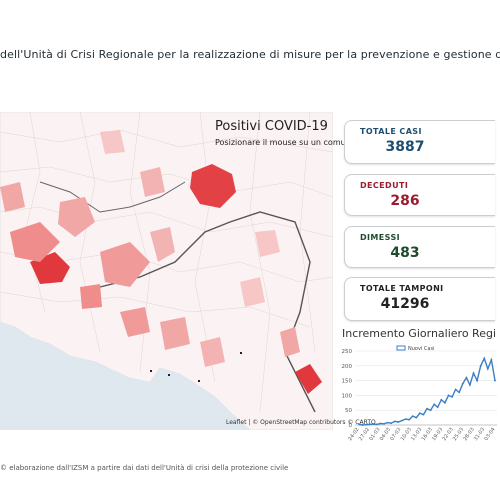  Describe the element at coordinates (285, 142) in the screenshot. I see `map-subtitle: Posizionare il mouse su un comune` at that location.